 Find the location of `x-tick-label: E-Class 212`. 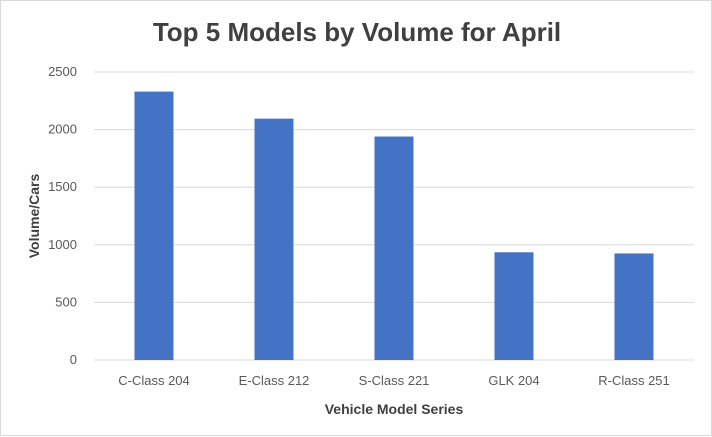

x-tick-label: E-Class 212 is located at coordinates (274, 380).